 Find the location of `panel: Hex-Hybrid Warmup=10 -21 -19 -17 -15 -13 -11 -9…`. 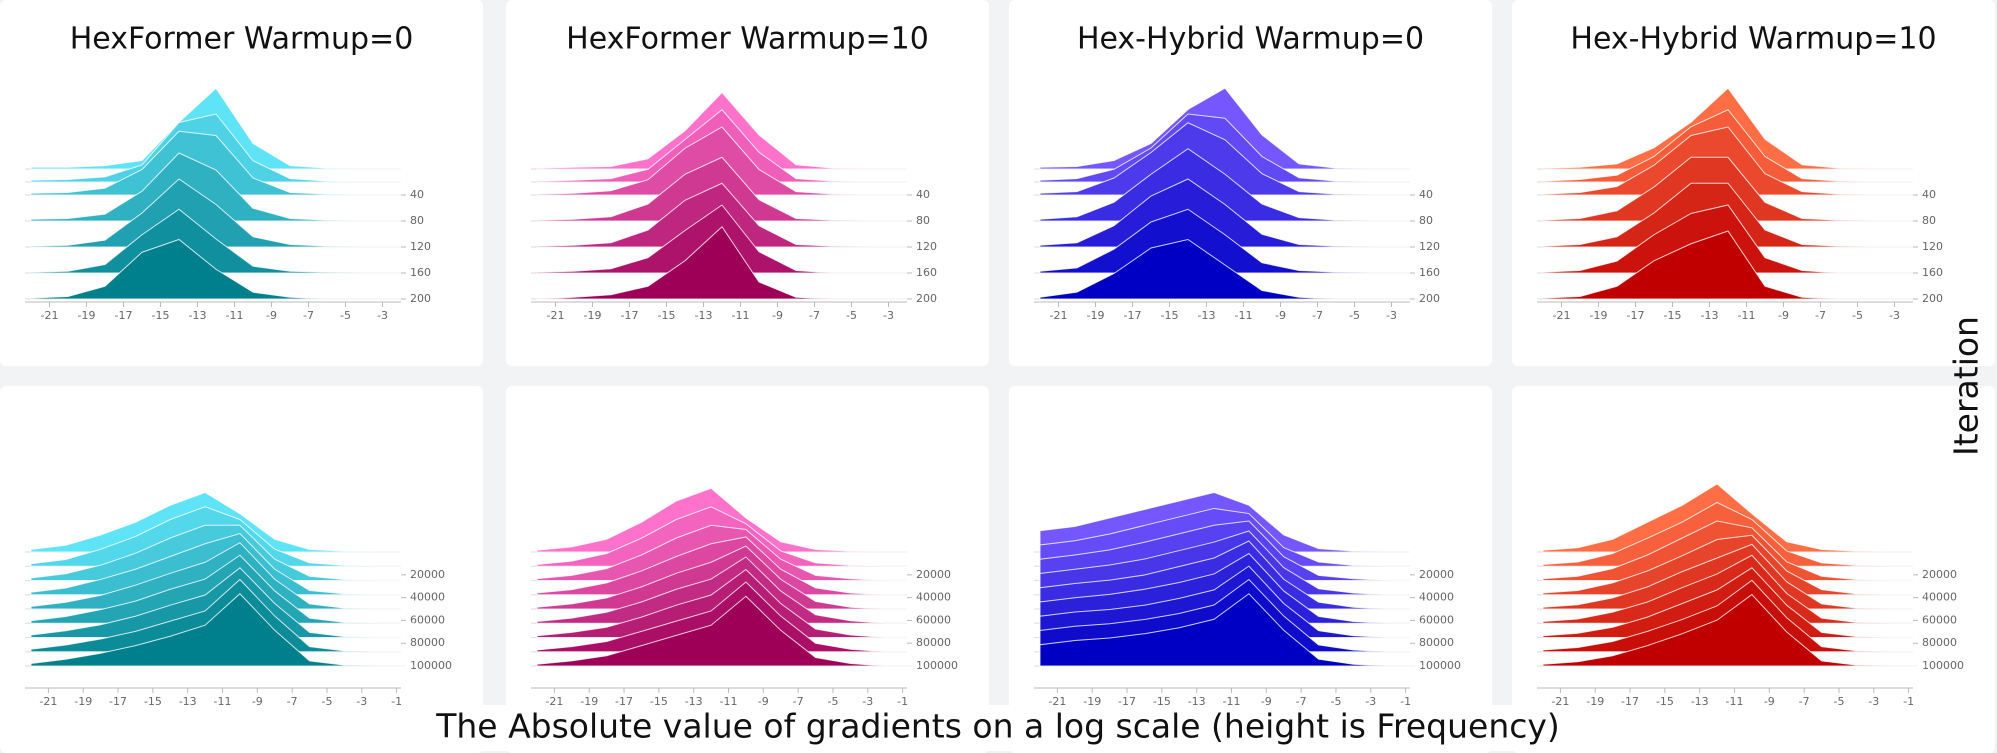

panel: Hex-Hybrid Warmup=10 -21 -19 -17 -15 -13 -11 -9… is located at coordinates (1753, 183).